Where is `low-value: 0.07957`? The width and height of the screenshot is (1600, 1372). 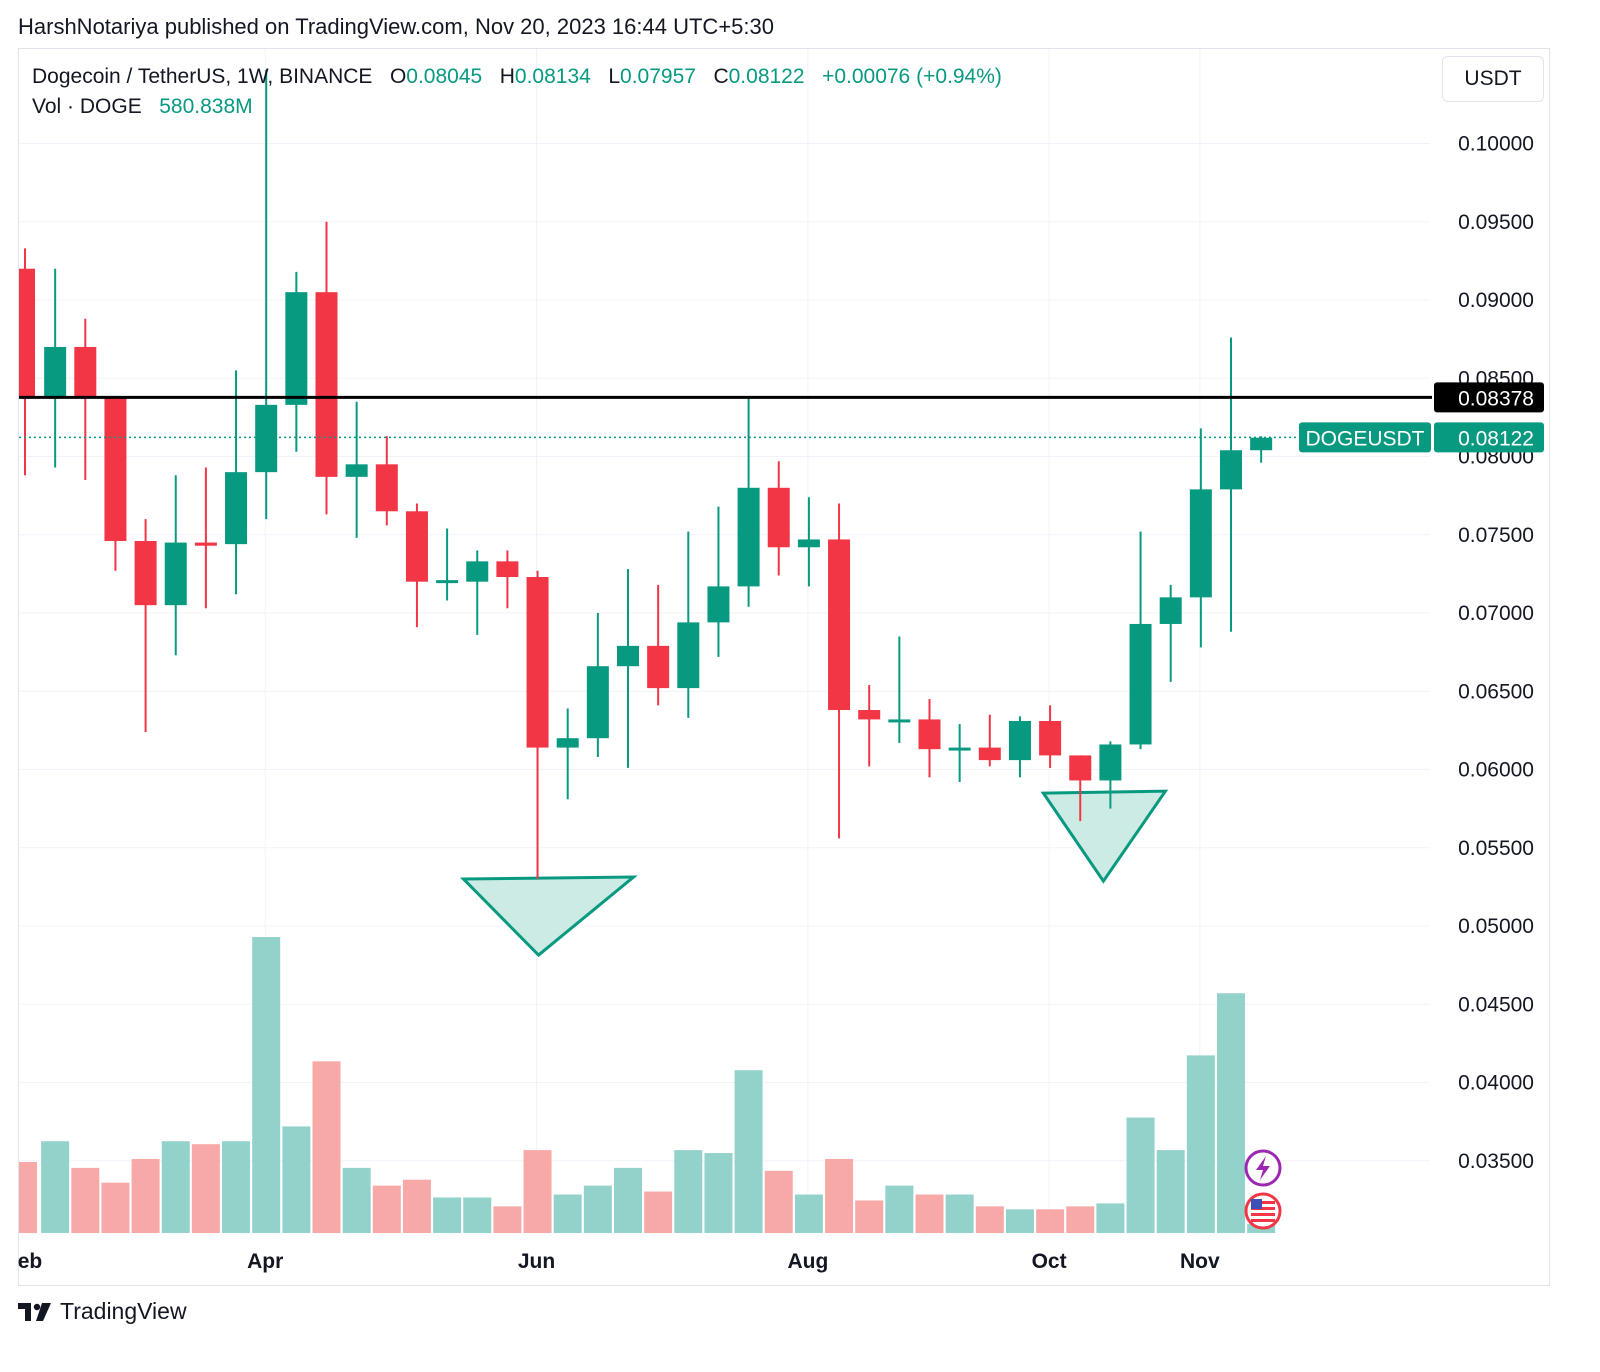 low-value: 0.07957 is located at coordinates (658, 76).